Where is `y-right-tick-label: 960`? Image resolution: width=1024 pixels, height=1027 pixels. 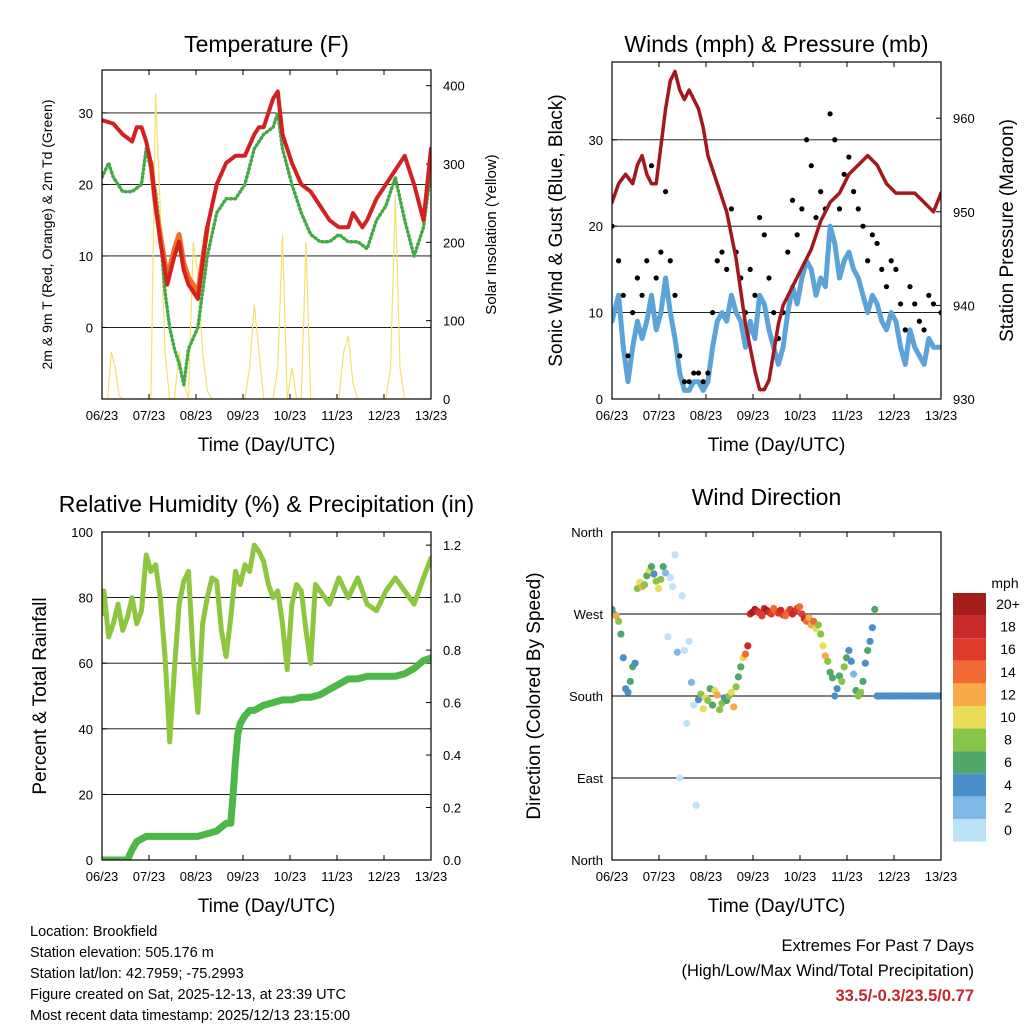
y-right-tick-label: 960 is located at coordinates (964, 118).